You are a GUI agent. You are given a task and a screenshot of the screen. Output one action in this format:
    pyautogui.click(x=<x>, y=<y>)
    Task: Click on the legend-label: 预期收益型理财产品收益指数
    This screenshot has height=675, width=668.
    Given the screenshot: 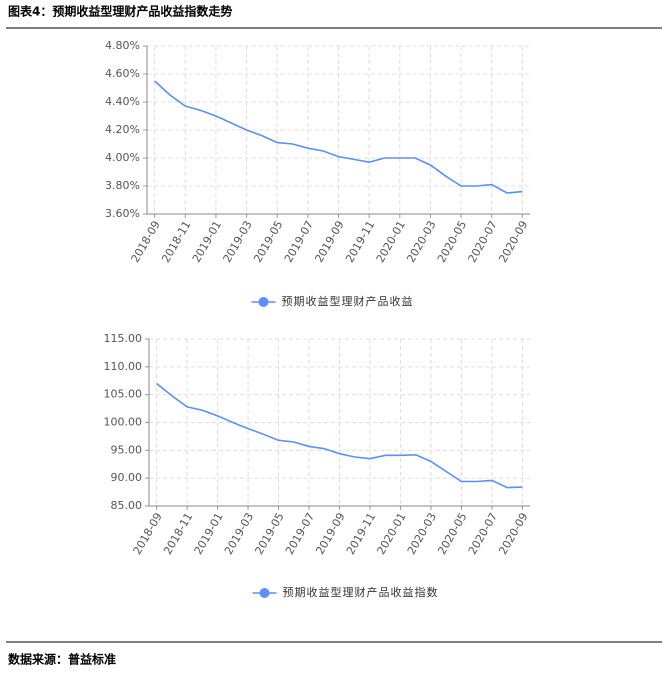 What is the action you would take?
    pyautogui.click(x=361, y=592)
    